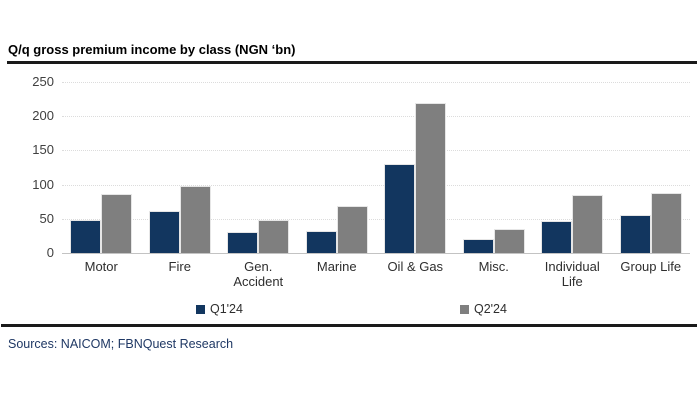  Describe the element at coordinates (86, 236) in the screenshot. I see `bar-q1-24-motor` at that location.